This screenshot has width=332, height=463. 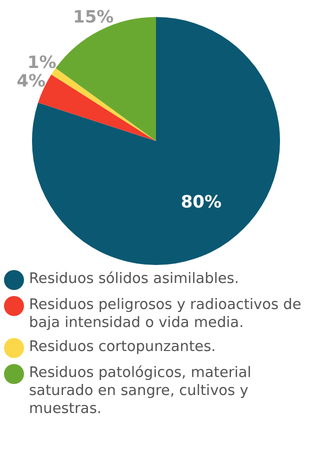 What do you see at coordinates (41, 62) in the screenshot?
I see `data-label: 1%` at bounding box center [41, 62].